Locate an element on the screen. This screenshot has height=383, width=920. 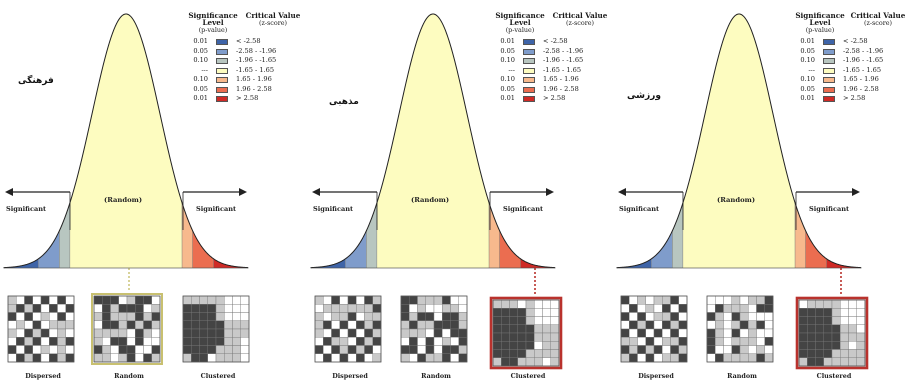
map-label-dispersed: Dispersed is located at coordinates (656, 376).